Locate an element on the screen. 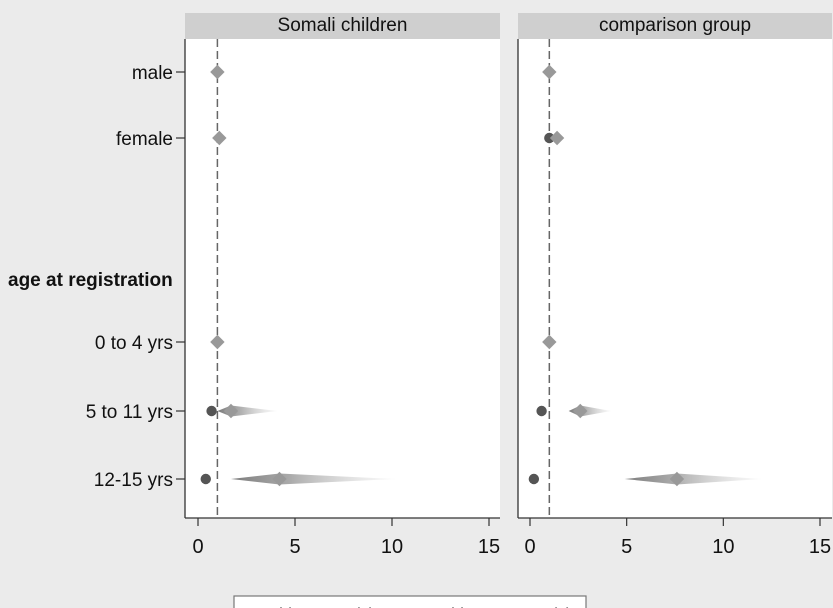  right-x-tick-label-2: 10 is located at coordinates (723, 547).